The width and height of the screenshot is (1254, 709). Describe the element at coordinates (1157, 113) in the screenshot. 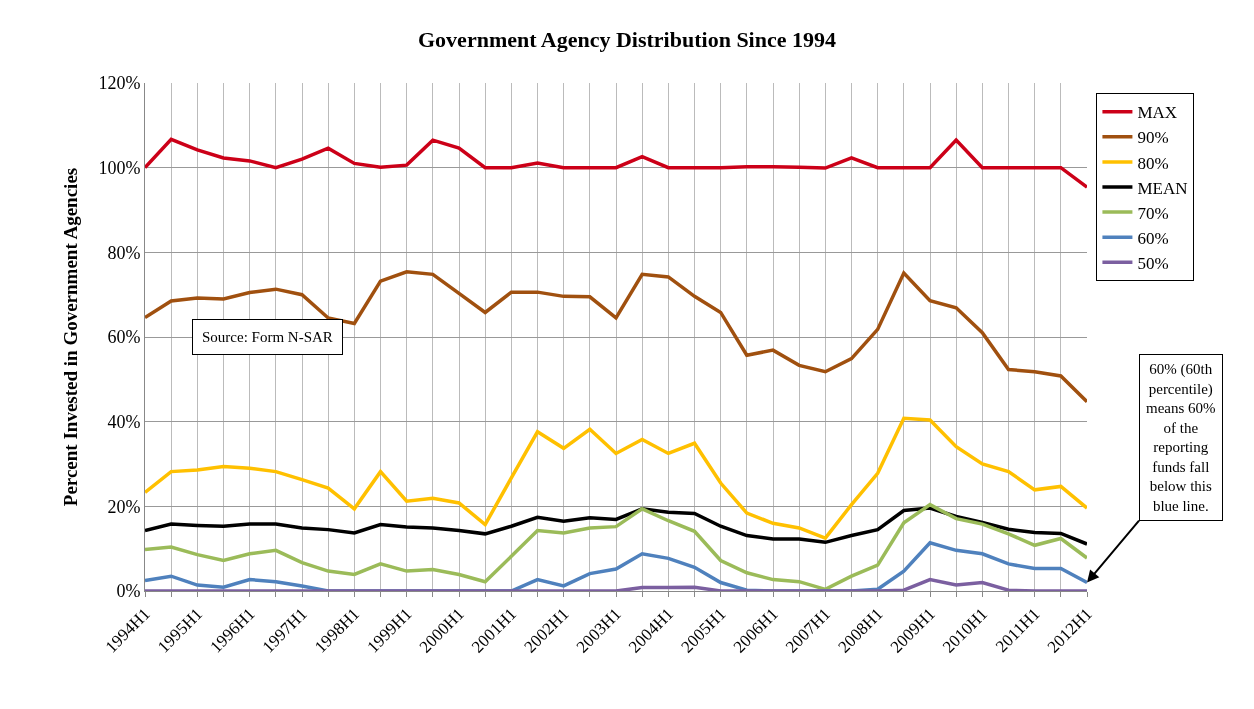

I see `legend-label: MAX` at that location.